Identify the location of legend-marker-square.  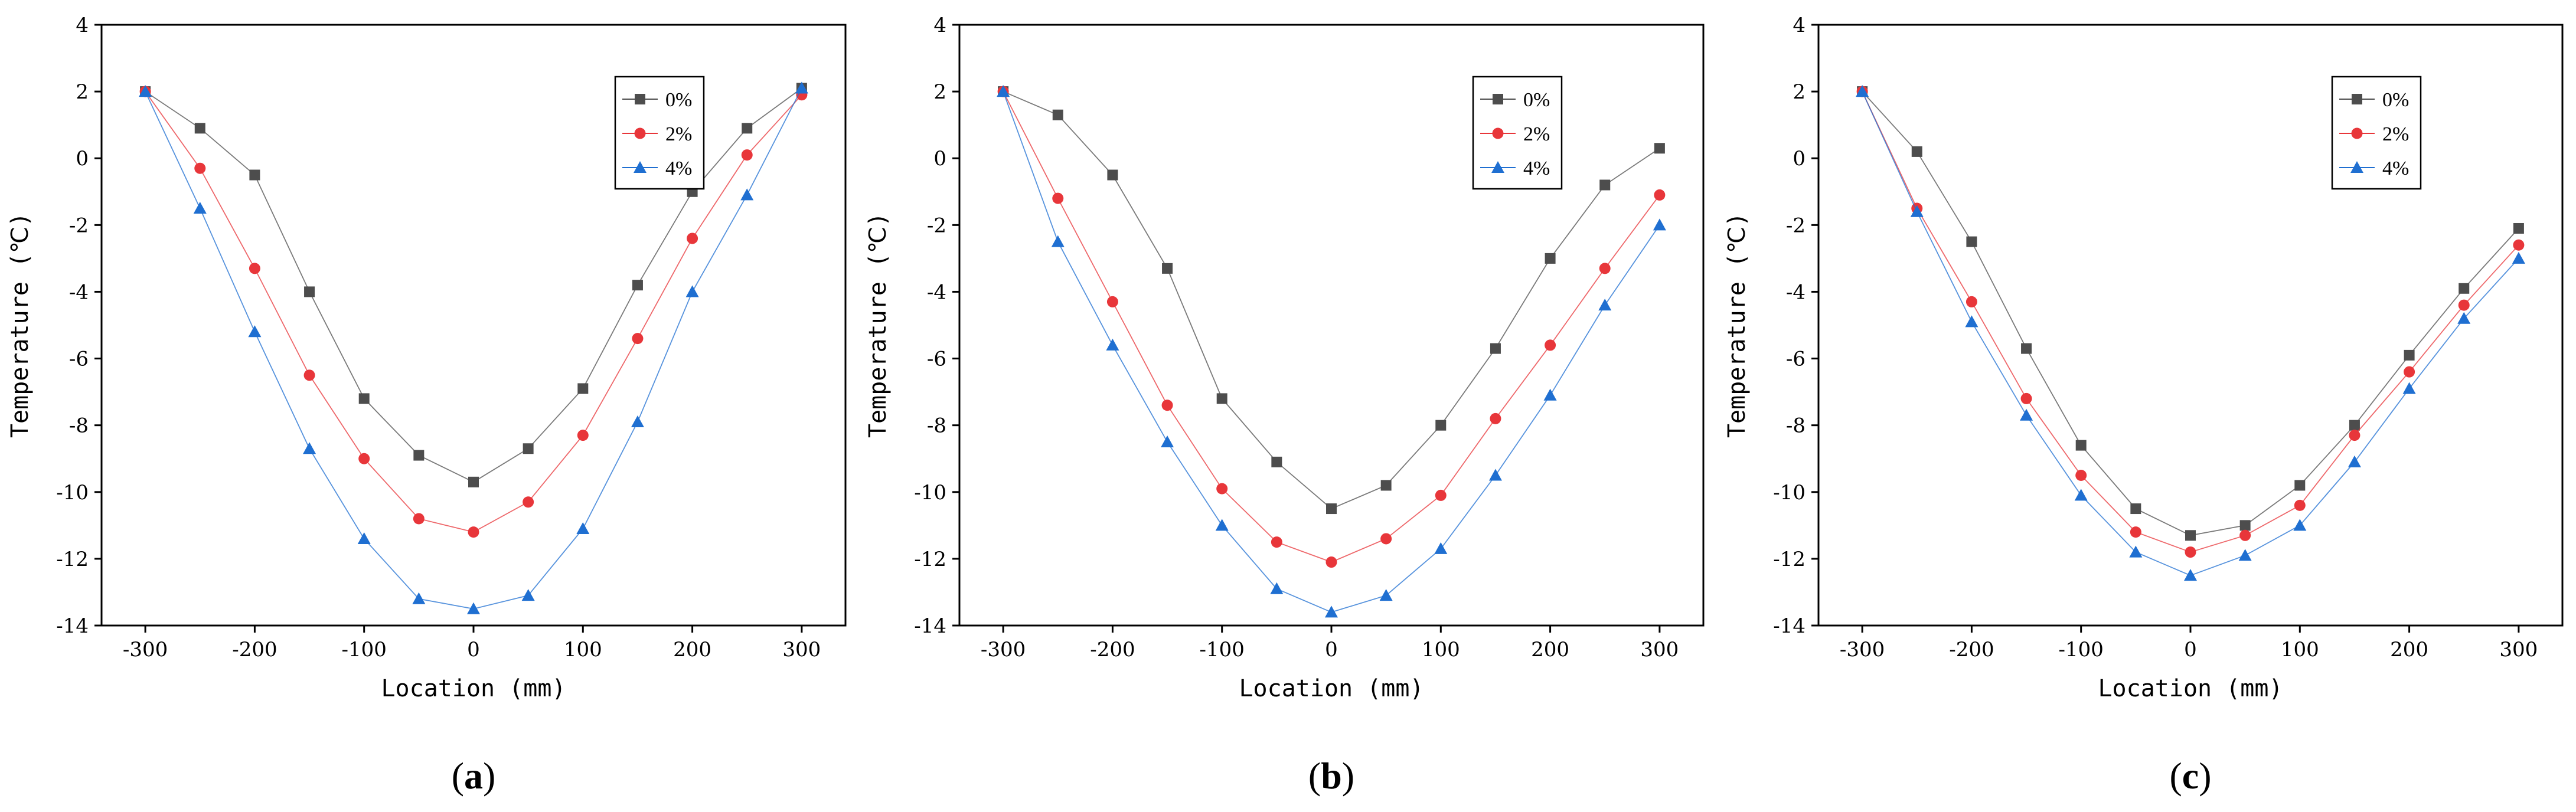
(2357, 99).